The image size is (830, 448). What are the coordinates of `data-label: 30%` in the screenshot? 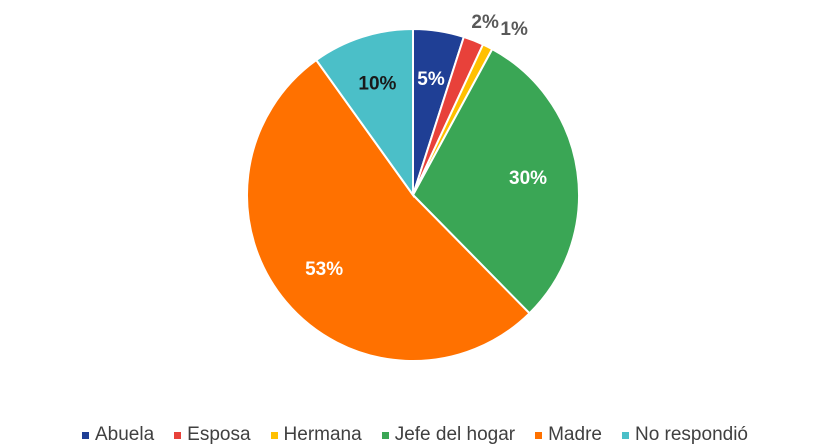 It's located at (528, 178).